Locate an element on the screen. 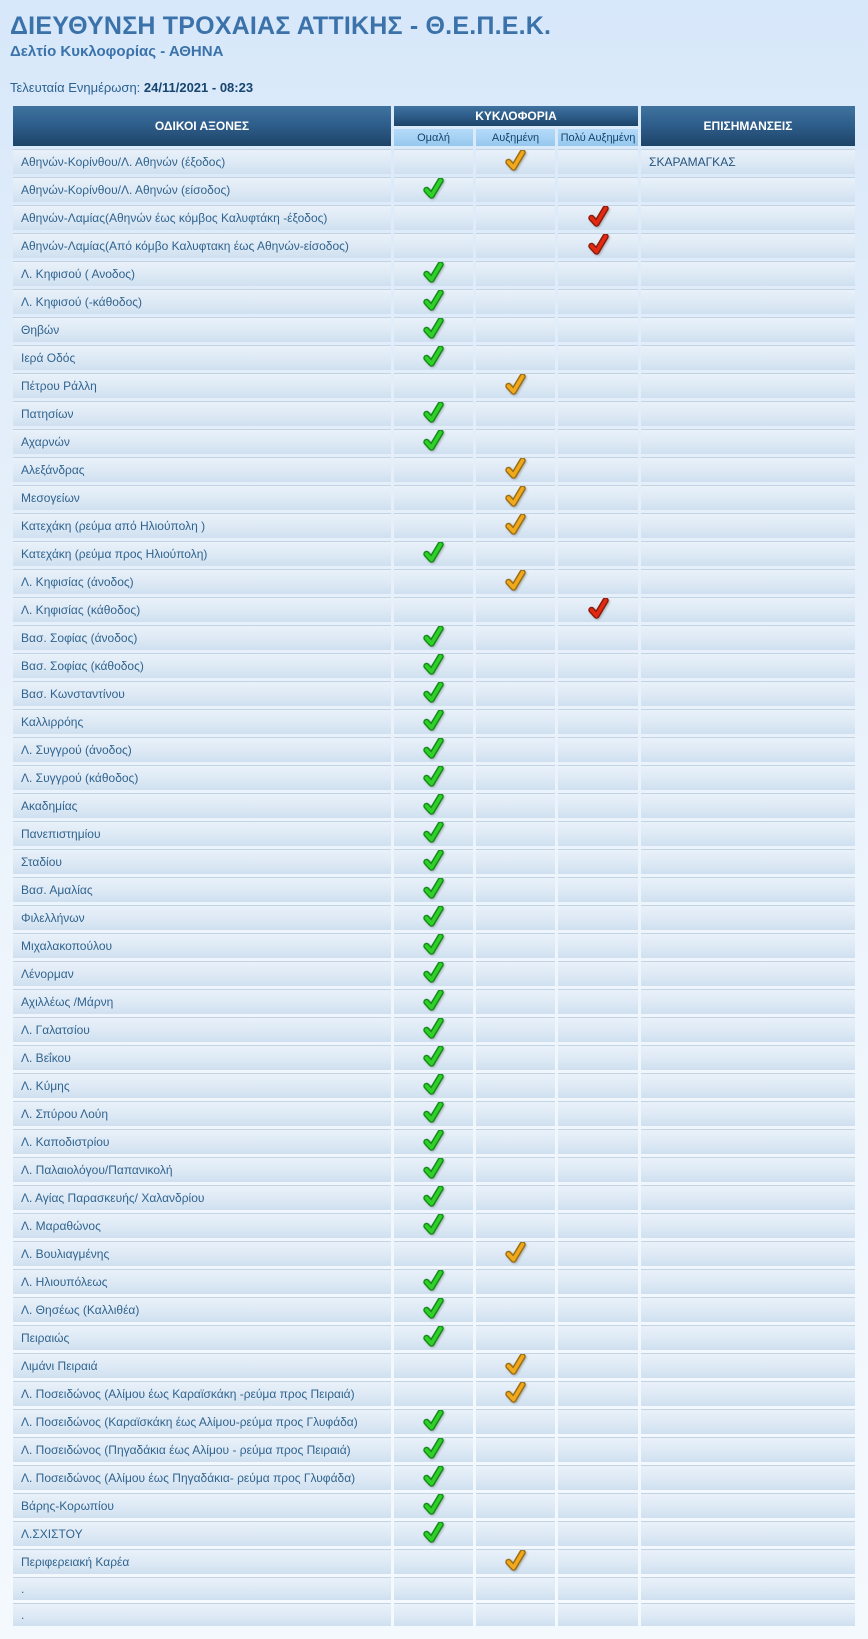 This screenshot has height=1639, width=868. page-title: ΔΙΕΥΘΥΝΣΗ ΤΡΟΧΑΙΑΣ ΑΤΤΙΚΗΣ - Θ.Ε.Π.Ε.Κ. is located at coordinates (281, 26).